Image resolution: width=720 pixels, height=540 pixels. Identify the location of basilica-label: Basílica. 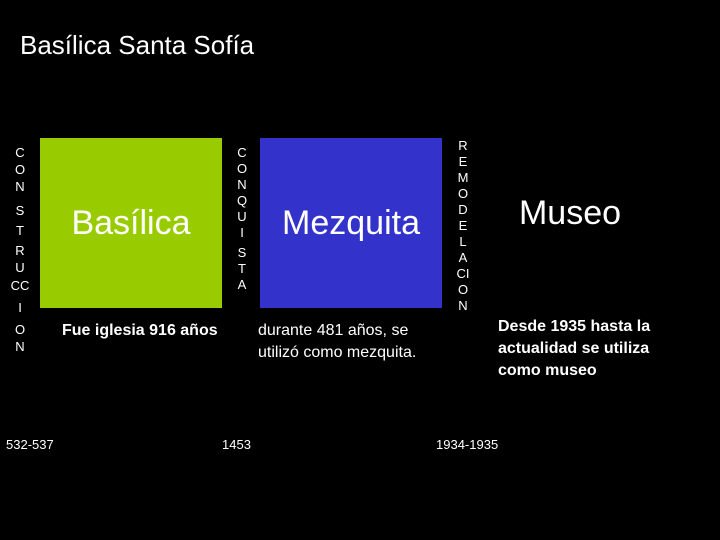
(131, 222).